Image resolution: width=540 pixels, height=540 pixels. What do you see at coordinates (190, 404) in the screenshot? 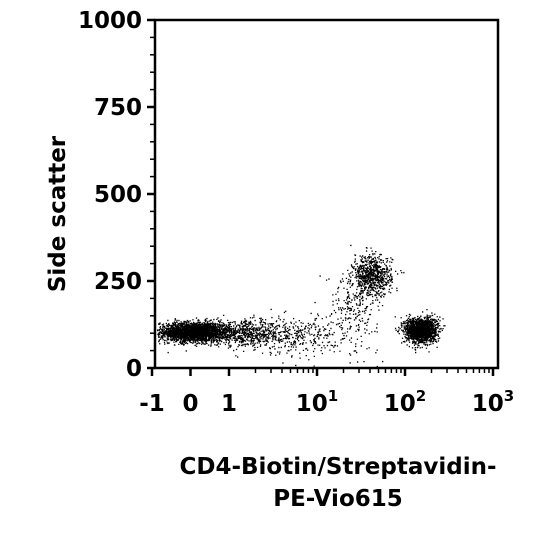
I see `x-tick-label: 0` at bounding box center [190, 404].